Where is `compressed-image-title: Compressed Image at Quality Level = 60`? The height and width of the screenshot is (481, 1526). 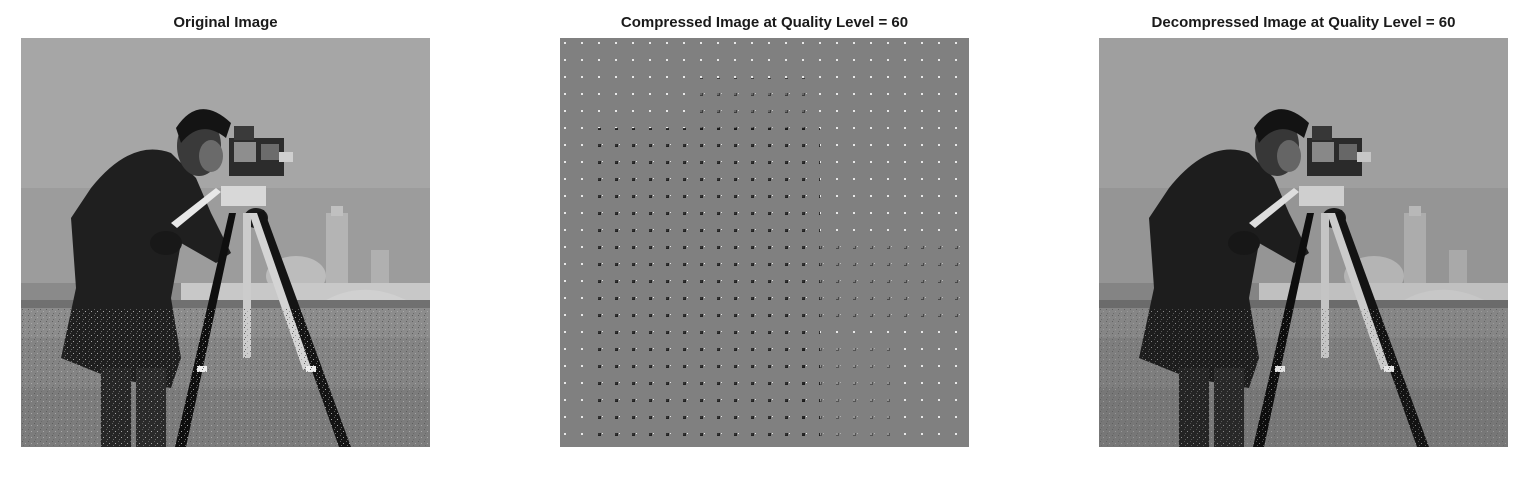
compressed-image-title: Compressed Image at Quality Level = 60 is located at coordinates (764, 22).